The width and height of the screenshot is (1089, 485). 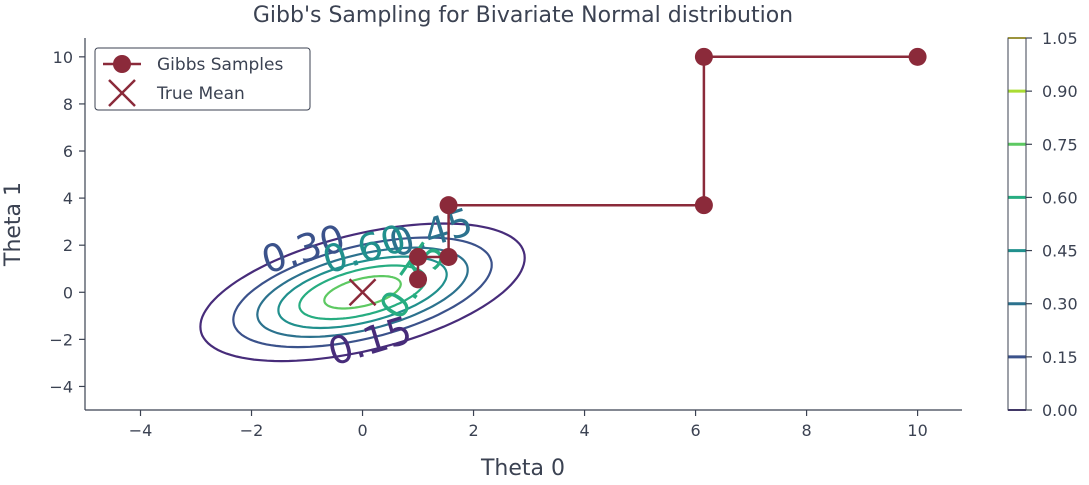 I want to click on colorbar: 0.00 0.15 0.30 0.45 0.60 0.75 0.90 1.05, so click(x=1042, y=224).